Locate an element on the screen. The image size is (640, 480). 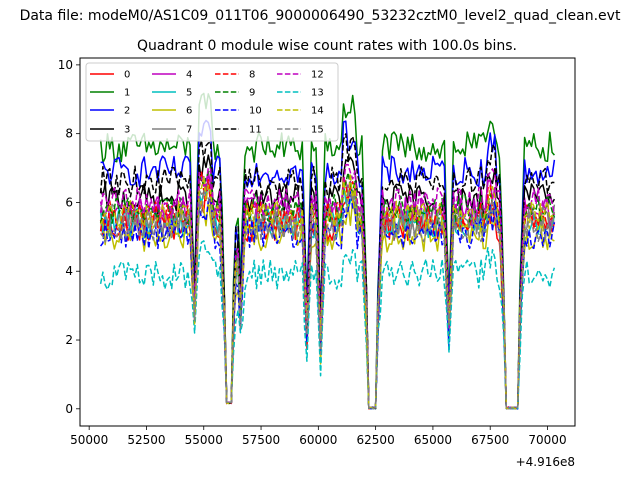
legend-label-7: 7 is located at coordinates (189, 130).